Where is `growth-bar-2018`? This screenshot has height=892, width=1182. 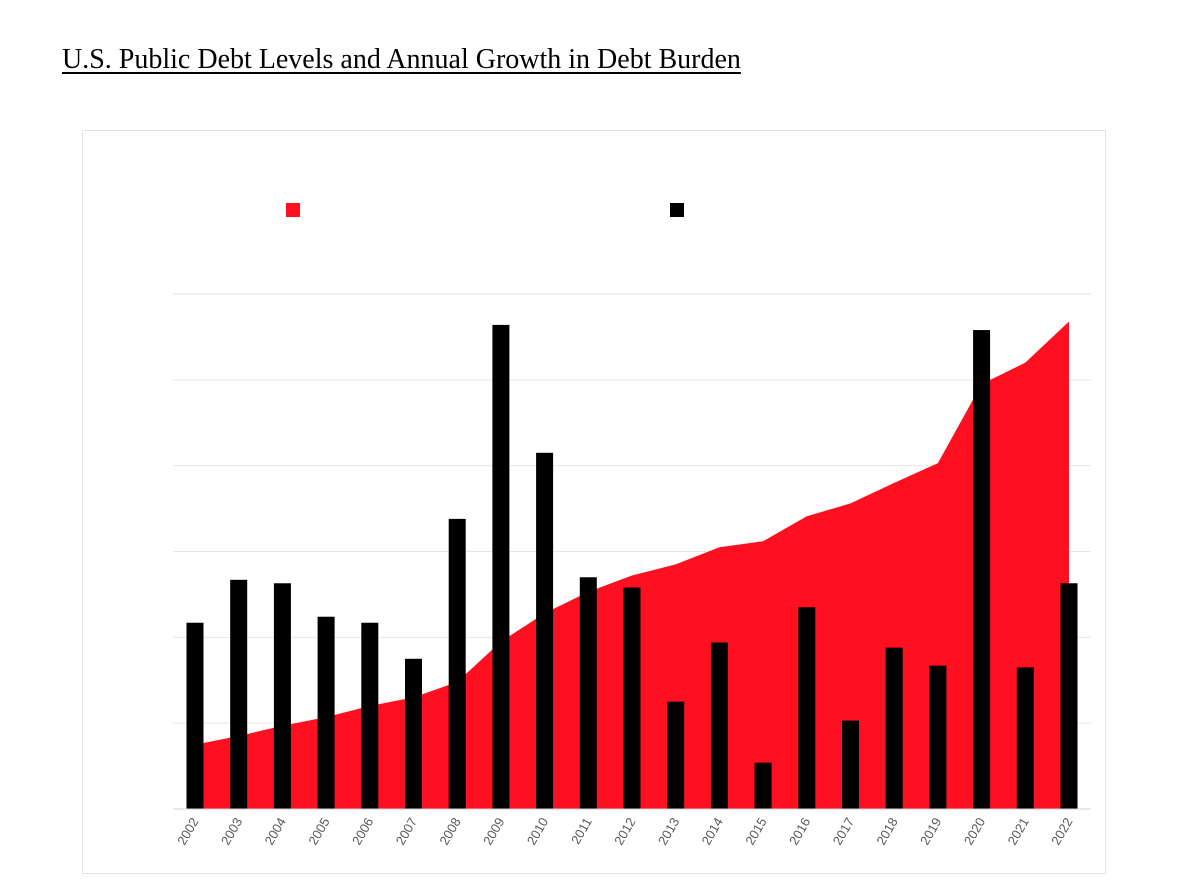 growth-bar-2018 is located at coordinates (894, 728).